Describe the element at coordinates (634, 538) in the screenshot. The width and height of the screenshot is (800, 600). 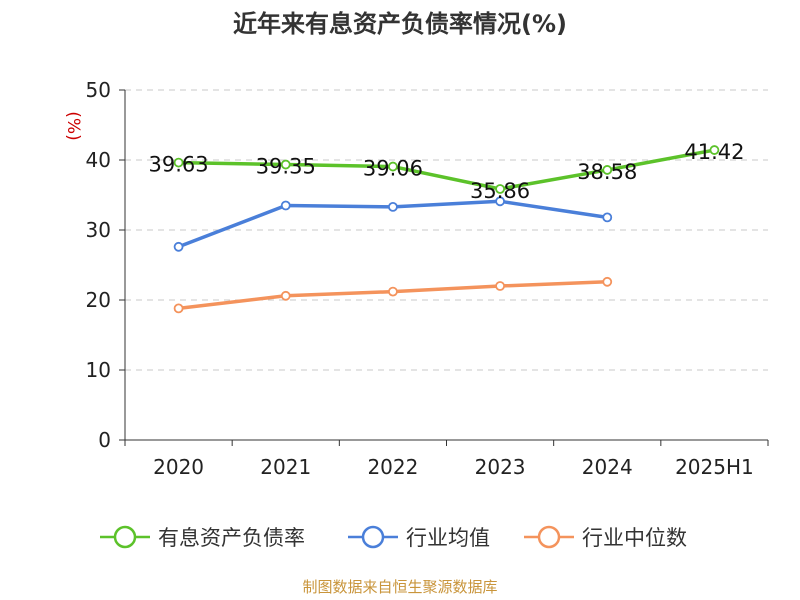
I see `legend-label: 行业中位数` at that location.